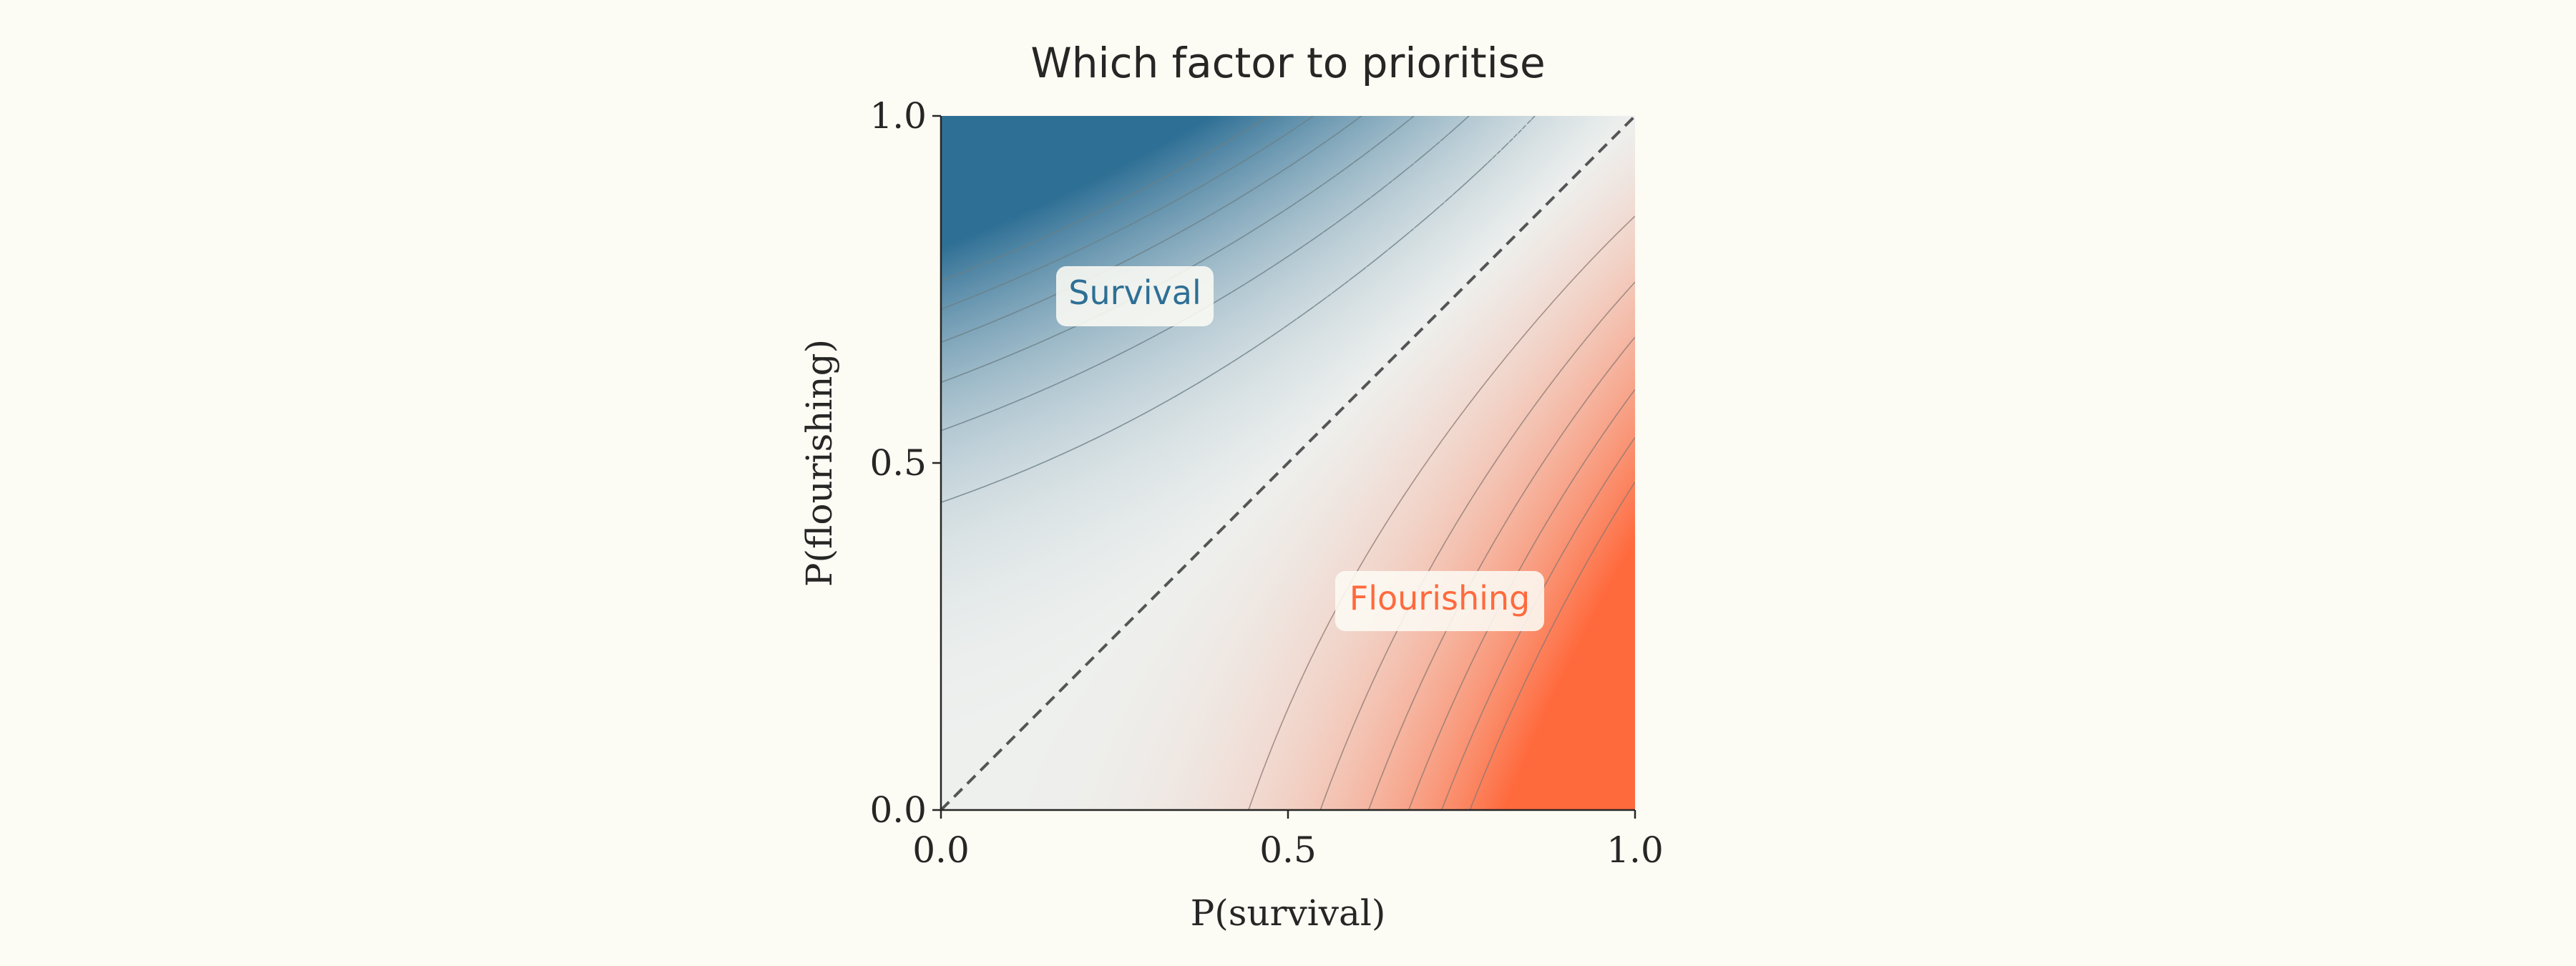  What do you see at coordinates (1288, 913) in the screenshot?
I see `x-axis-title: P(survival)` at bounding box center [1288, 913].